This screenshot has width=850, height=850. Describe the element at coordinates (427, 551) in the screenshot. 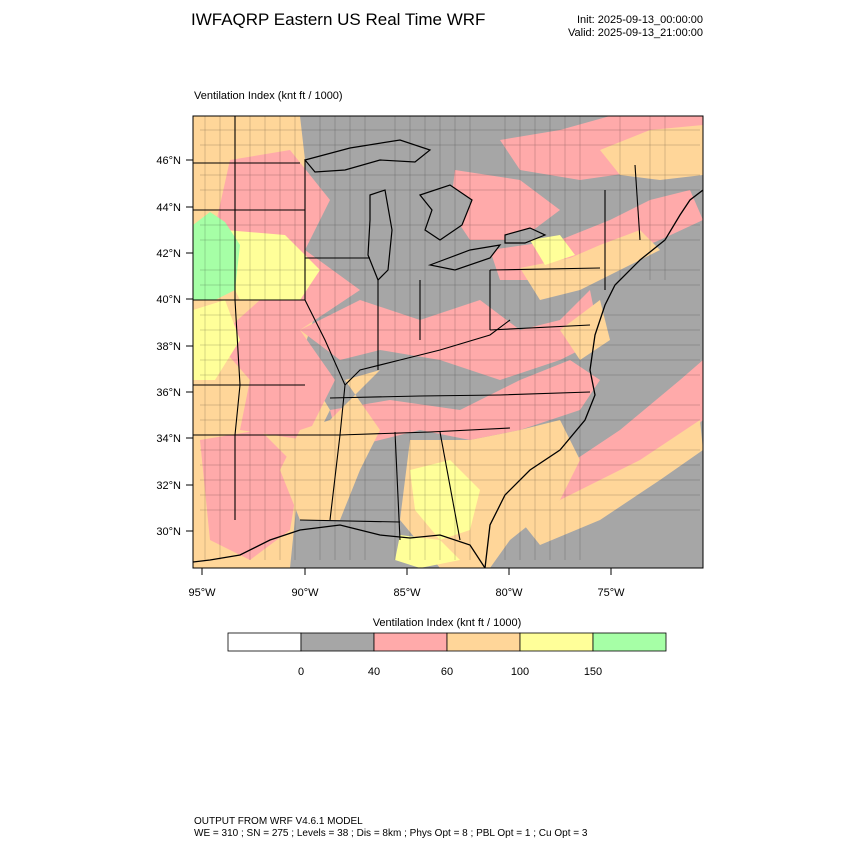

I see `yellow-area-florida` at that location.